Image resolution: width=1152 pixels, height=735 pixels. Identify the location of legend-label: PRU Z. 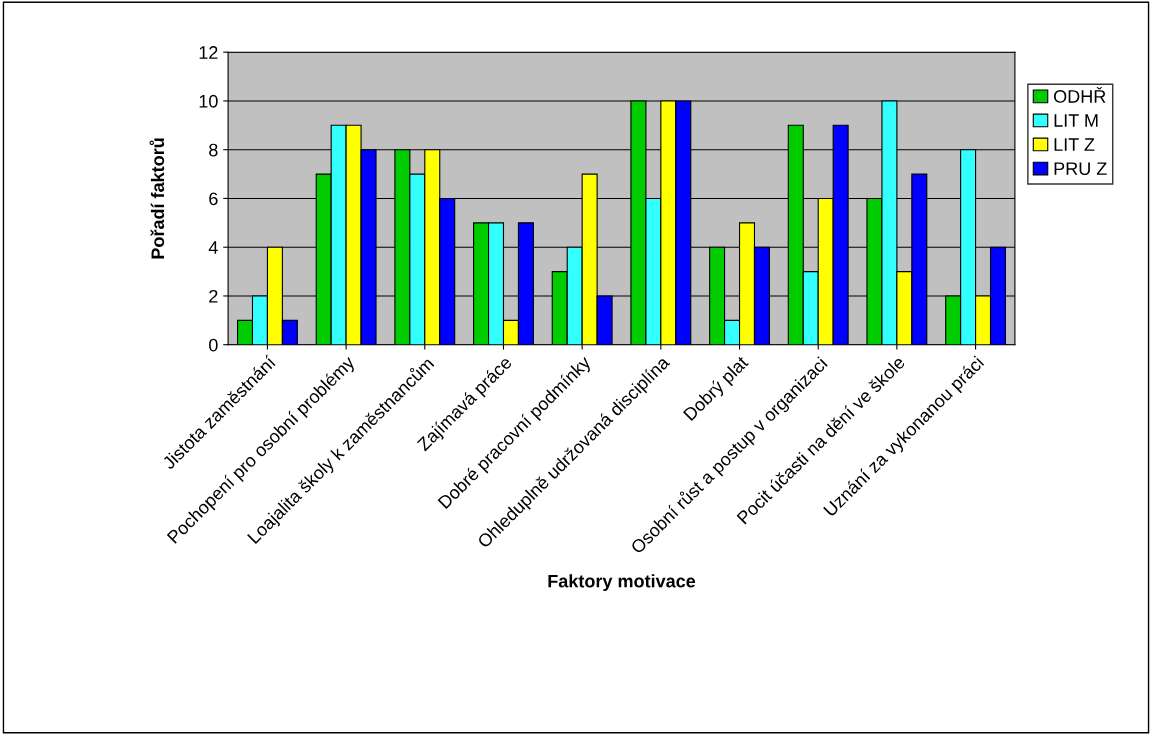
(1080, 169).